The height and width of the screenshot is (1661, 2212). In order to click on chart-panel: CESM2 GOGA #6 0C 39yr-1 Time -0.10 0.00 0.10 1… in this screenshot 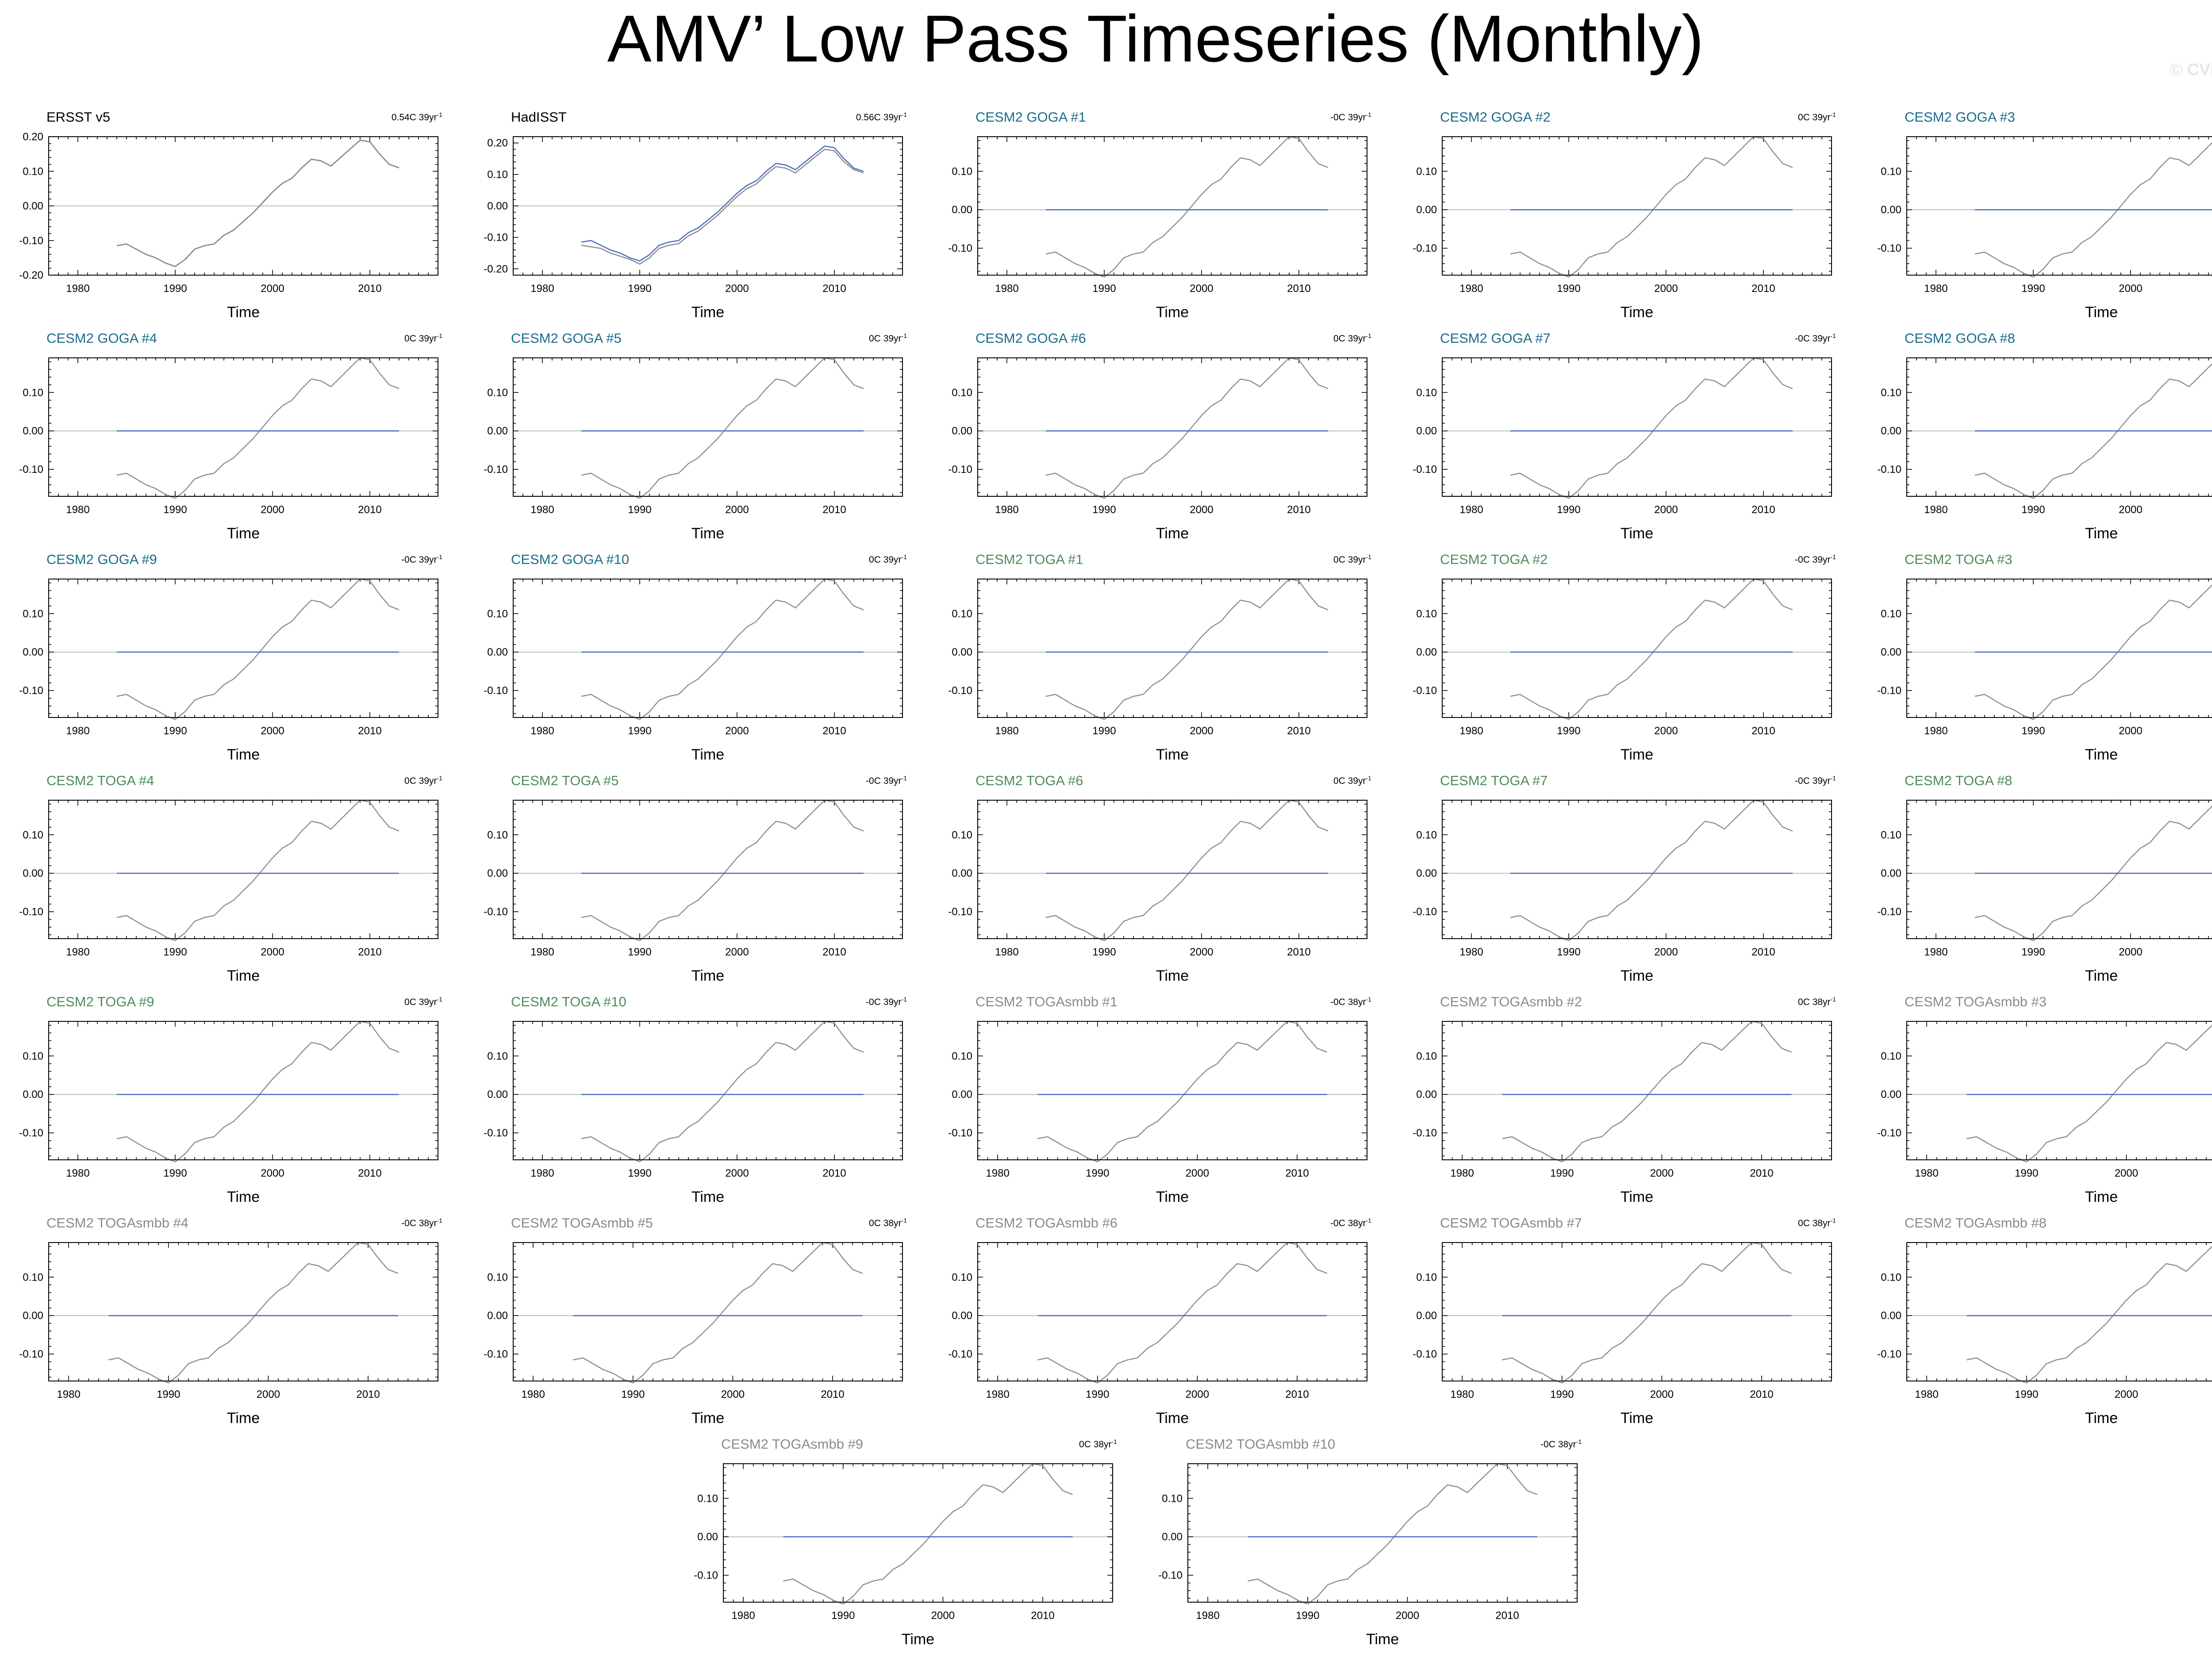, I will do `click(1150, 436)`.